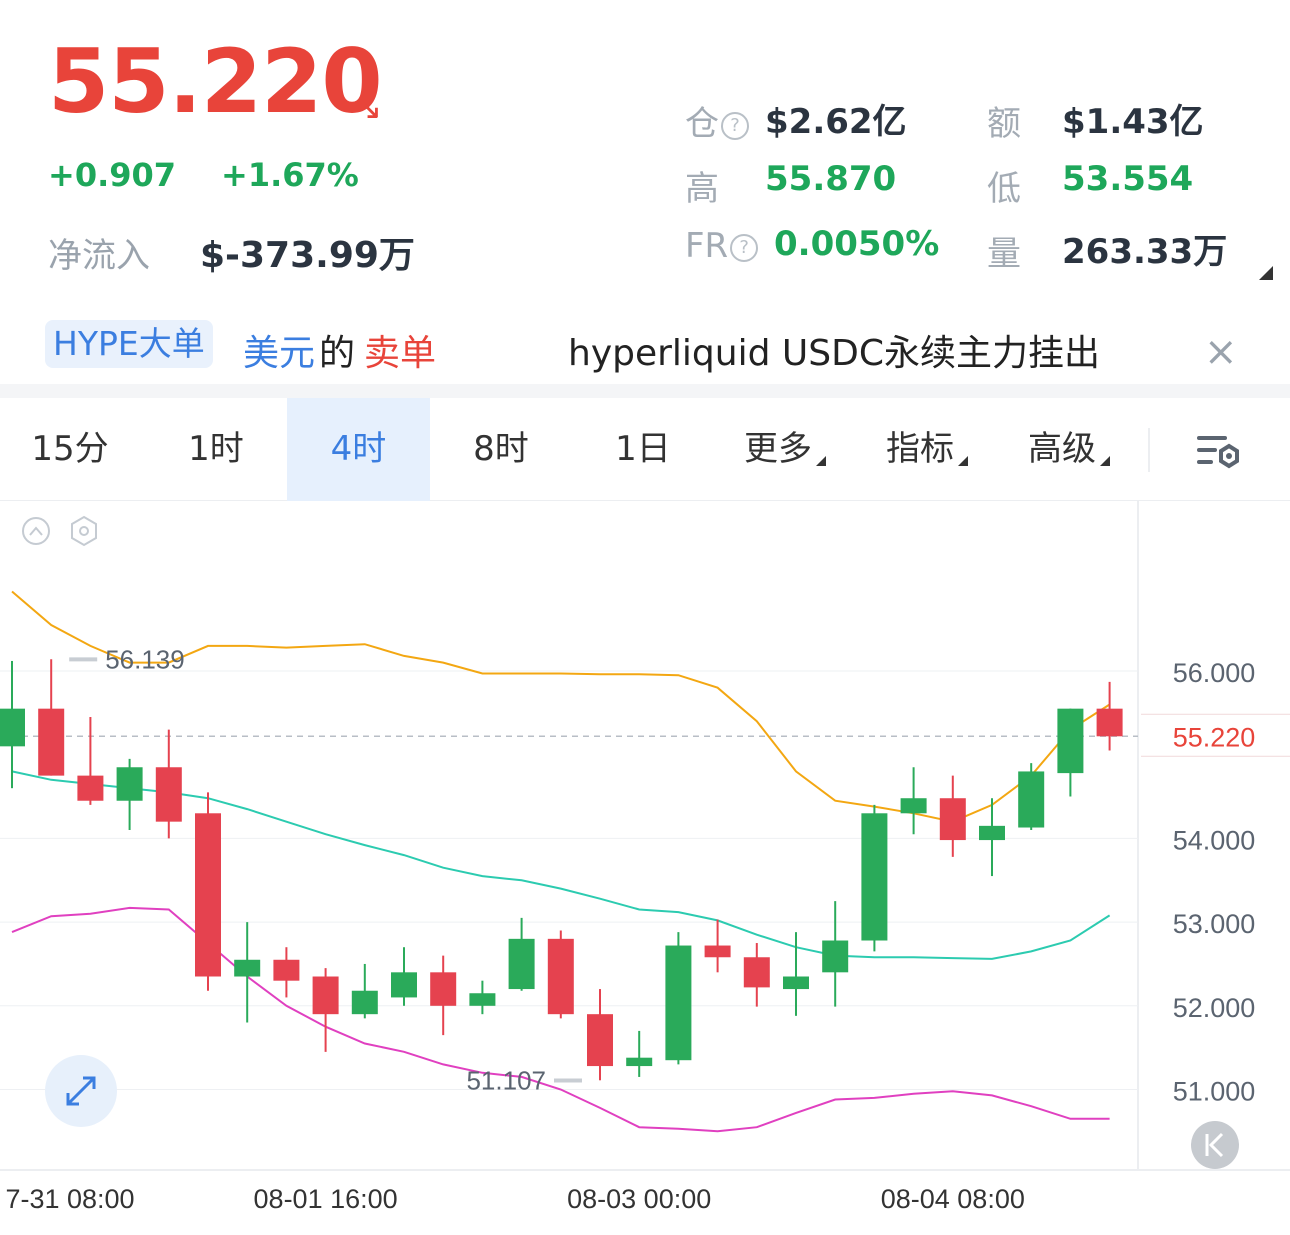  I want to click on tab-1d: 1日, so click(643, 449).